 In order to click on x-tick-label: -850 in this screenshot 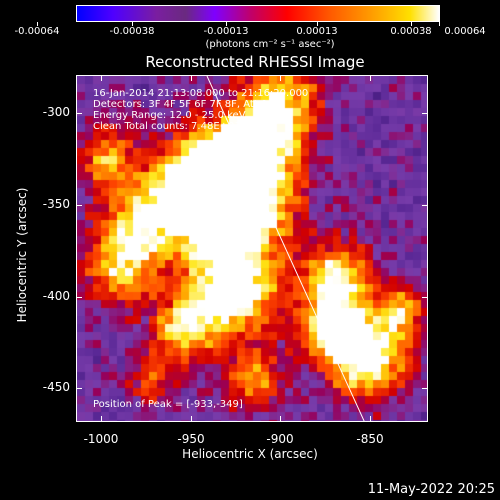, I will do `click(370, 439)`.